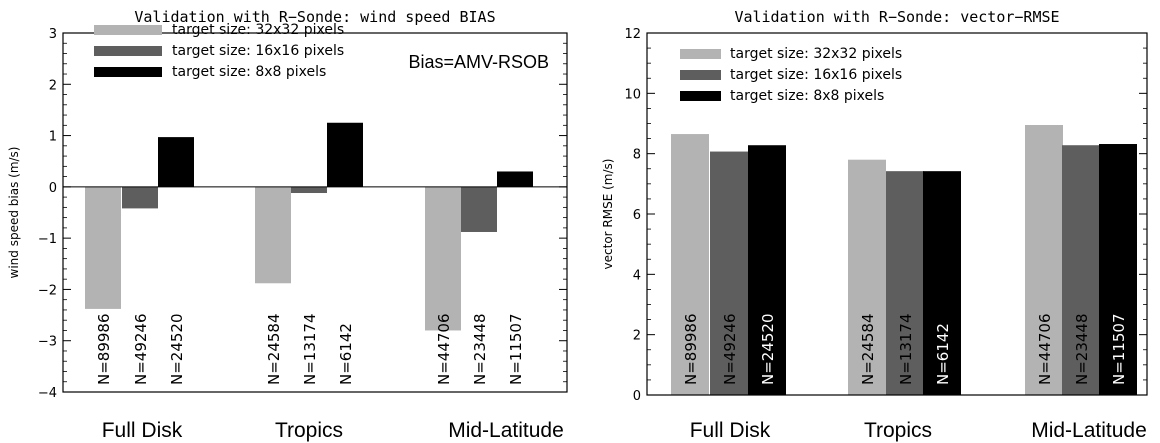 This screenshot has height=443, width=1160. Describe the element at coordinates (47, 290) in the screenshot. I see `y-tick-label: −2` at that location.